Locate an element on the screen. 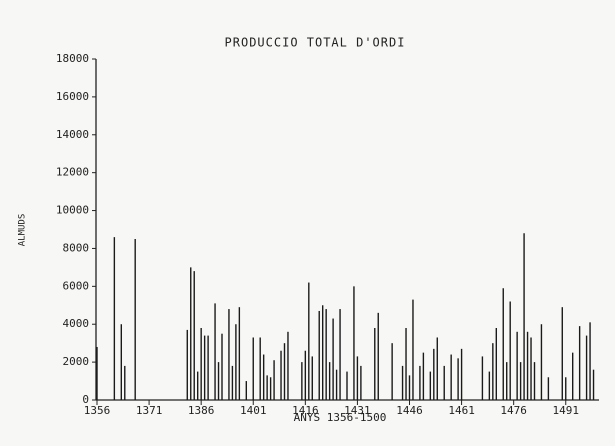 This screenshot has height=446, width=615. y-tick-label: 16000 is located at coordinates (72, 96).